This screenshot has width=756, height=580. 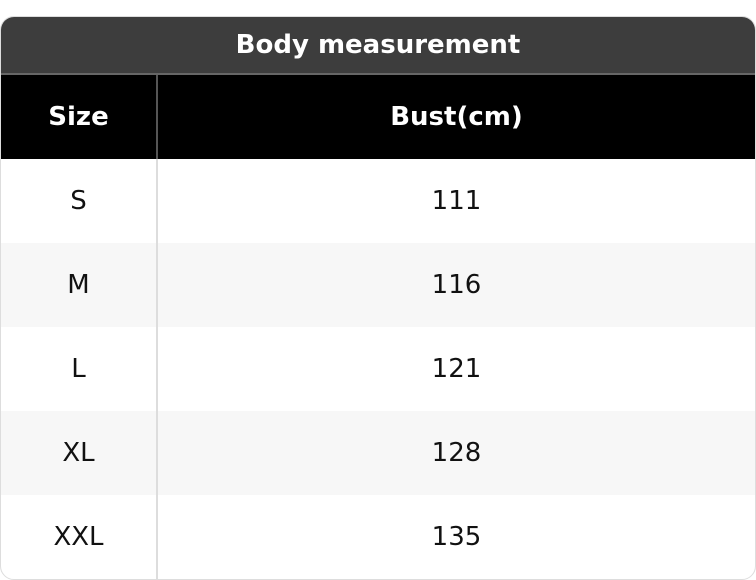 What do you see at coordinates (456, 453) in the screenshot?
I see `bust-cell: 128` at bounding box center [456, 453].